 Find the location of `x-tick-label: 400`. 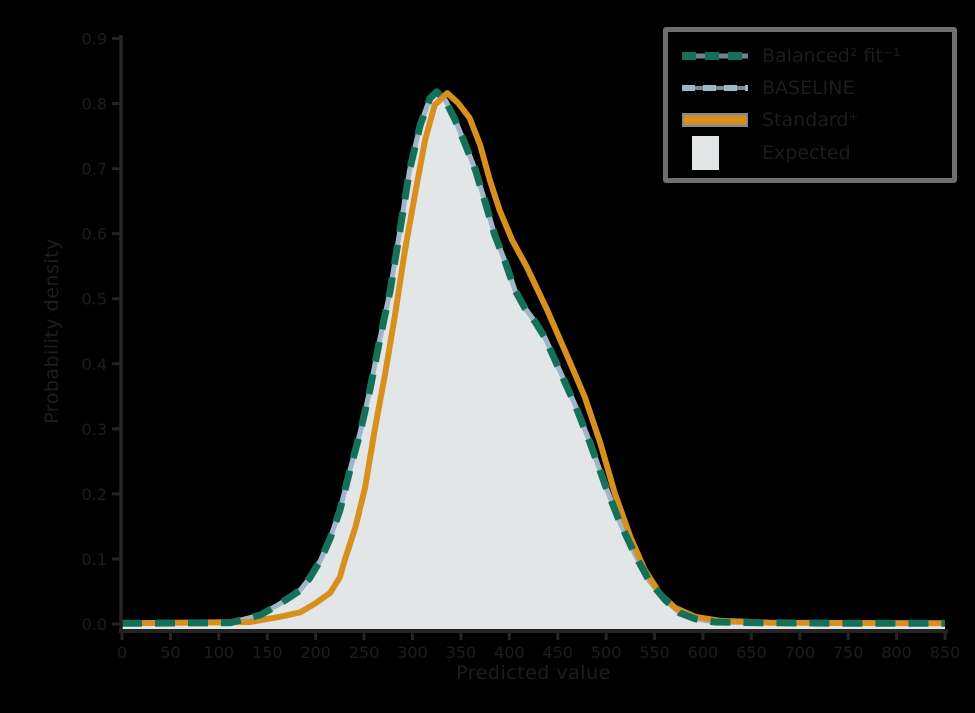

x-tick-label: 400 is located at coordinates (509, 652).